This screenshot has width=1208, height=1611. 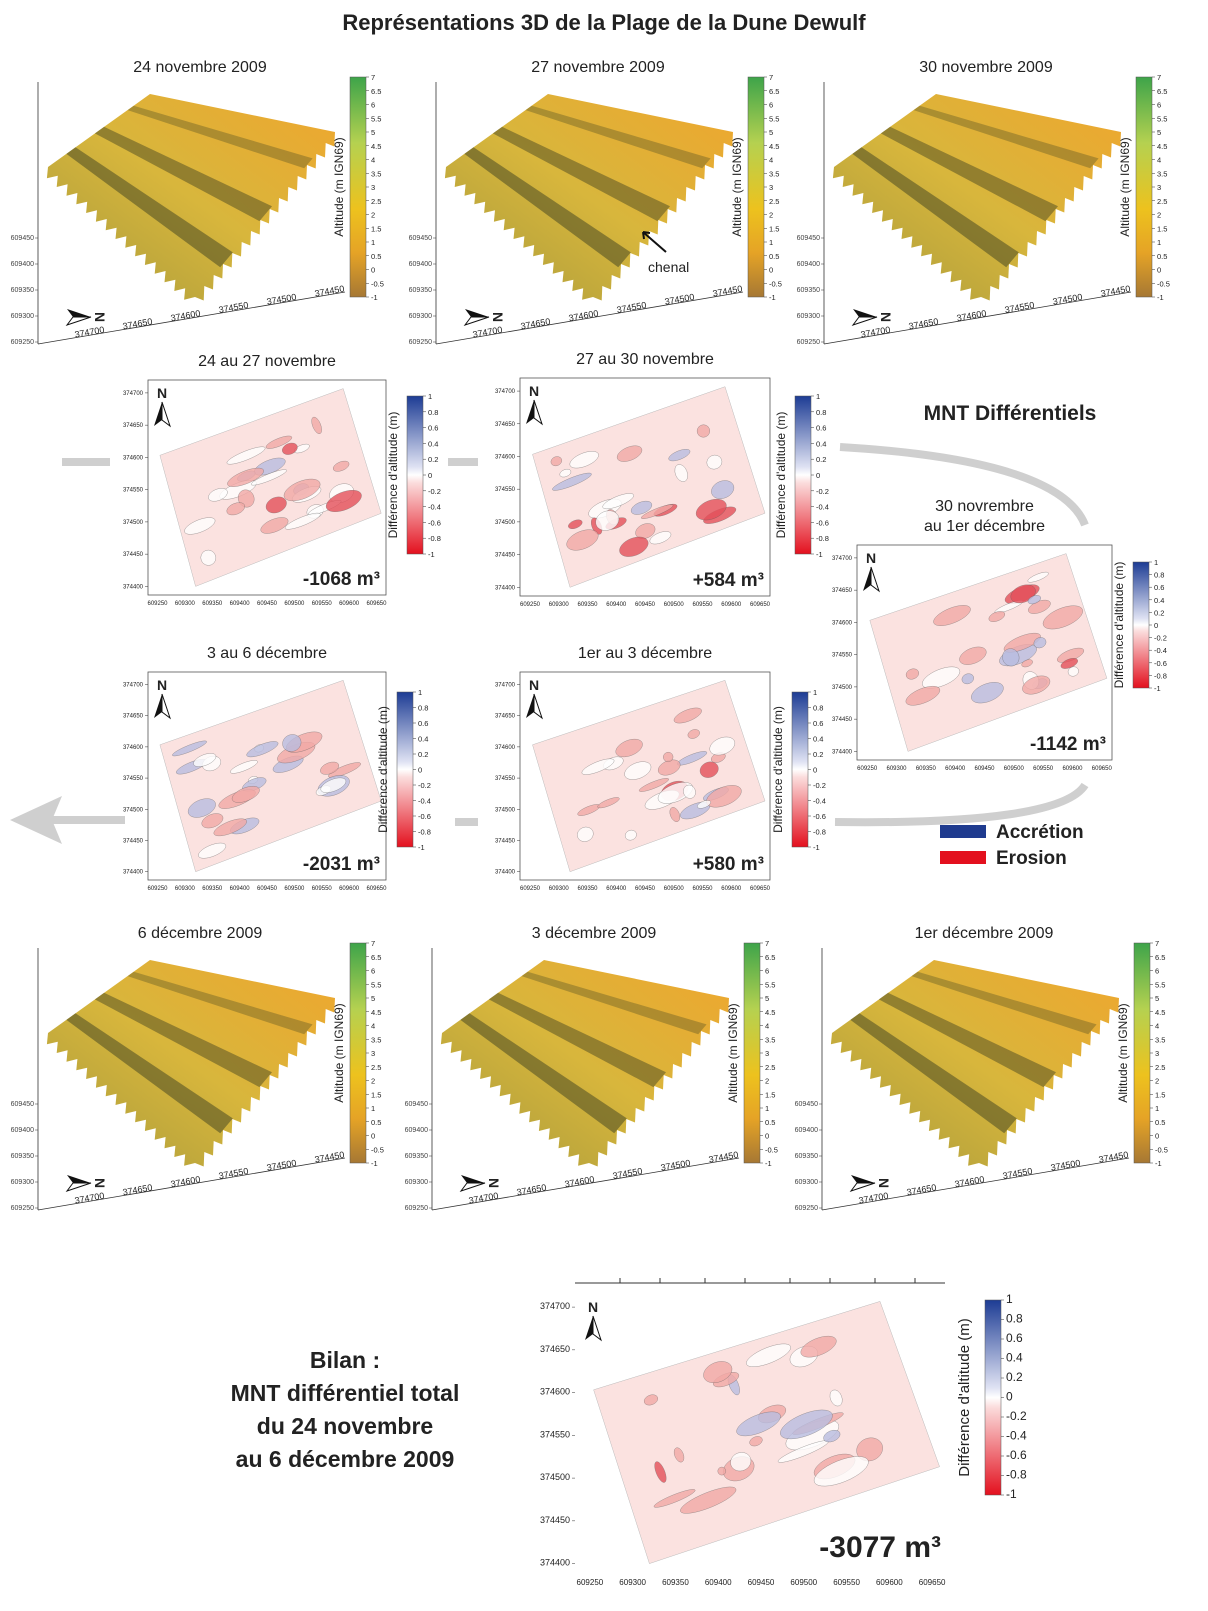 I want to click on colorbar-tick-label: 5.5, so click(x=376, y=984).